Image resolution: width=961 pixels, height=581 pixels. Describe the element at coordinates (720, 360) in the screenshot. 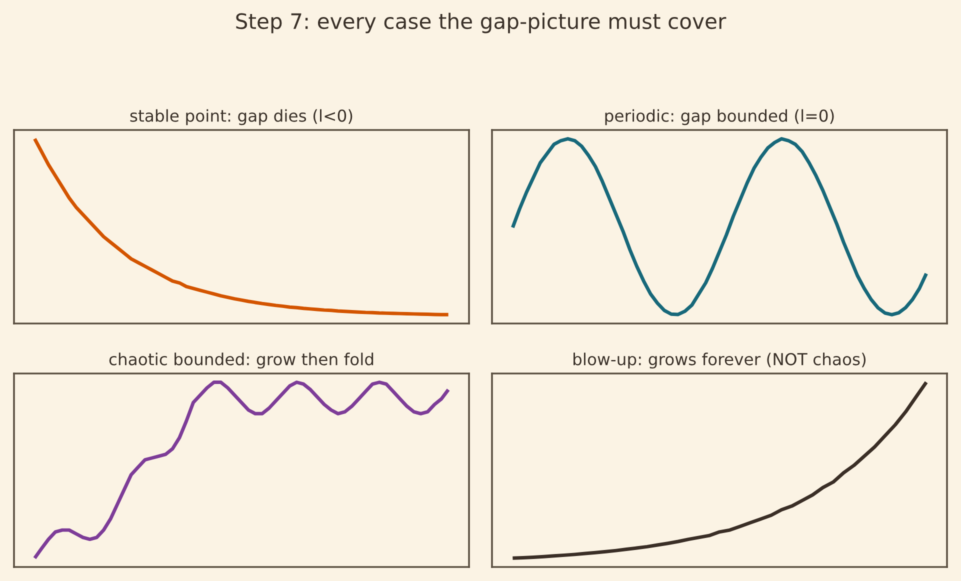

I see `chart-title: blow-up: grows forever (NOT chaos)` at that location.